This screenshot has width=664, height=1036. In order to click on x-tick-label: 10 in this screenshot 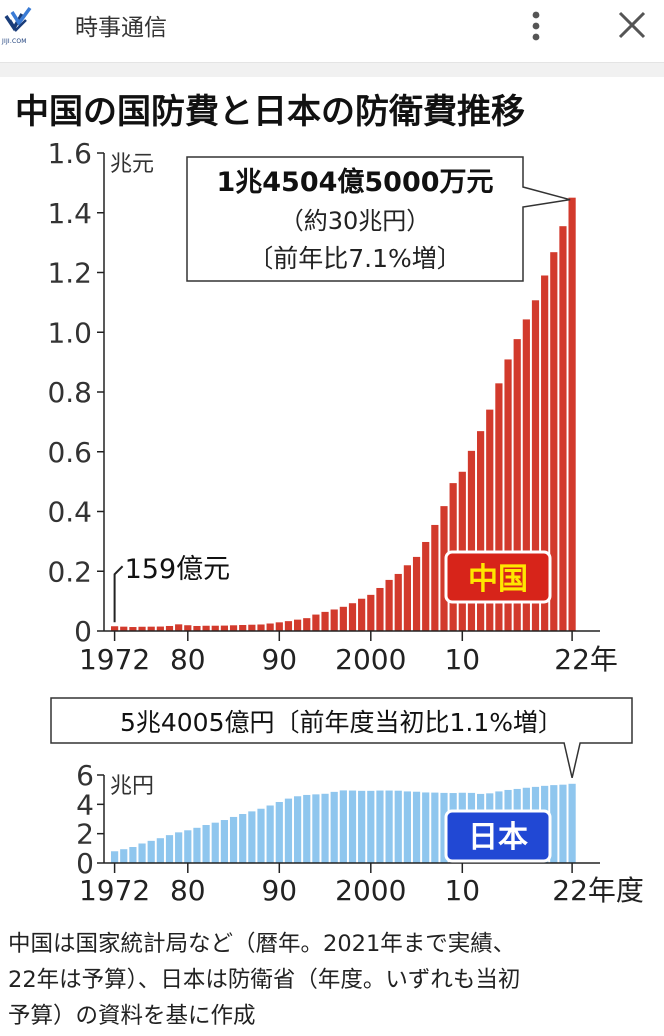, I will do `click(462, 659)`.